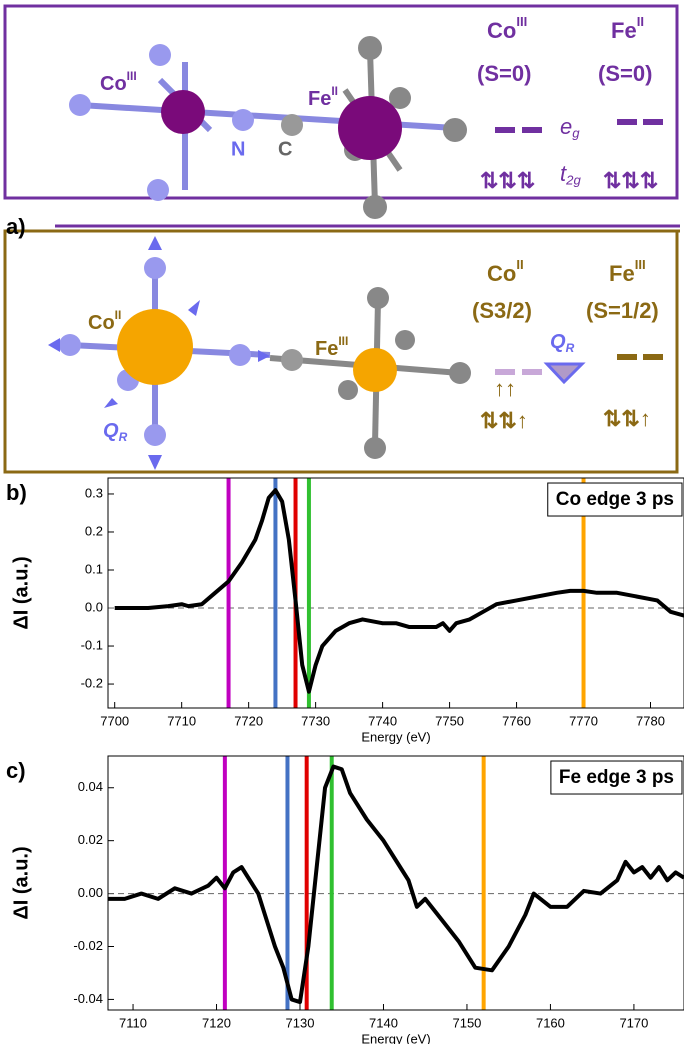  What do you see at coordinates (315, 720) in the screenshot?
I see `x-tick-label: 7730` at bounding box center [315, 720].